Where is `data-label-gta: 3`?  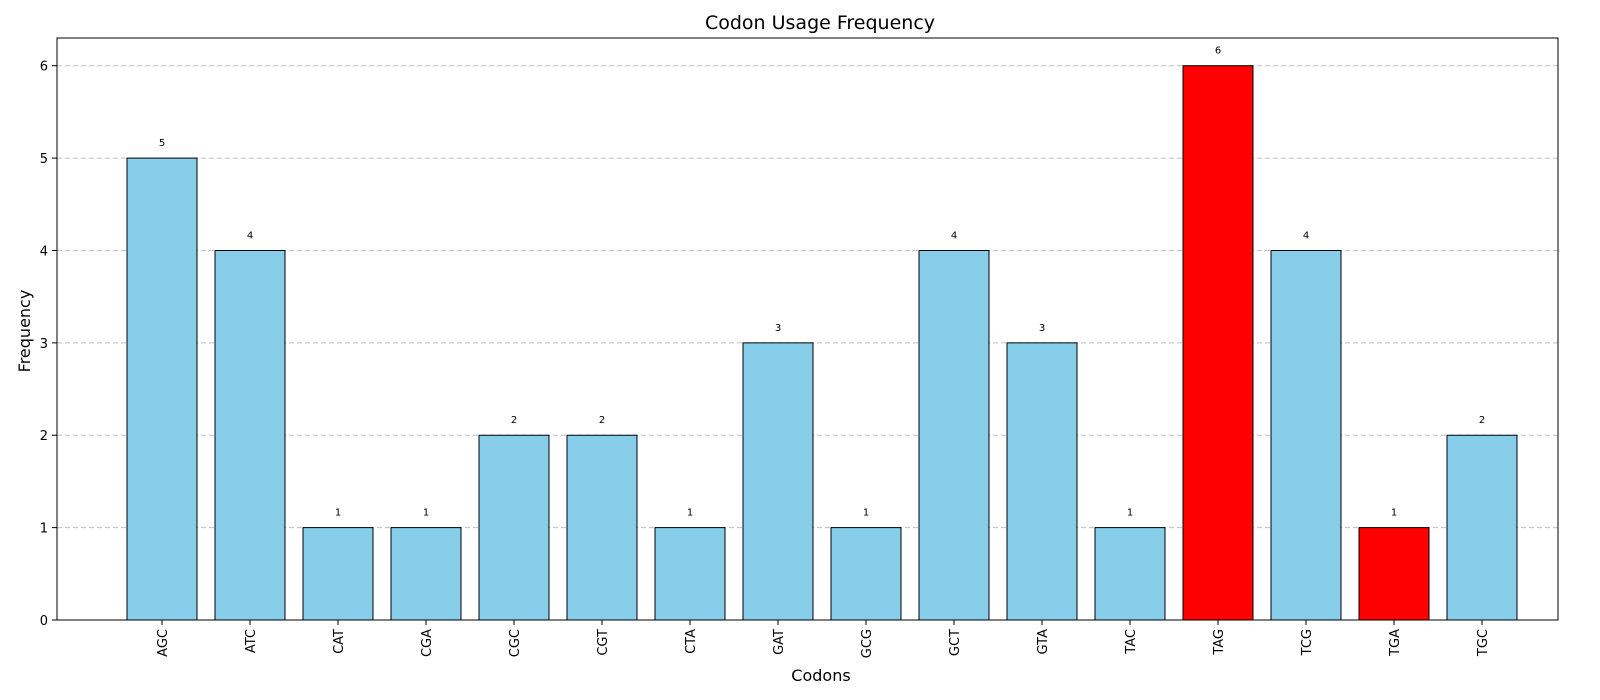 data-label-gta: 3 is located at coordinates (1042, 328).